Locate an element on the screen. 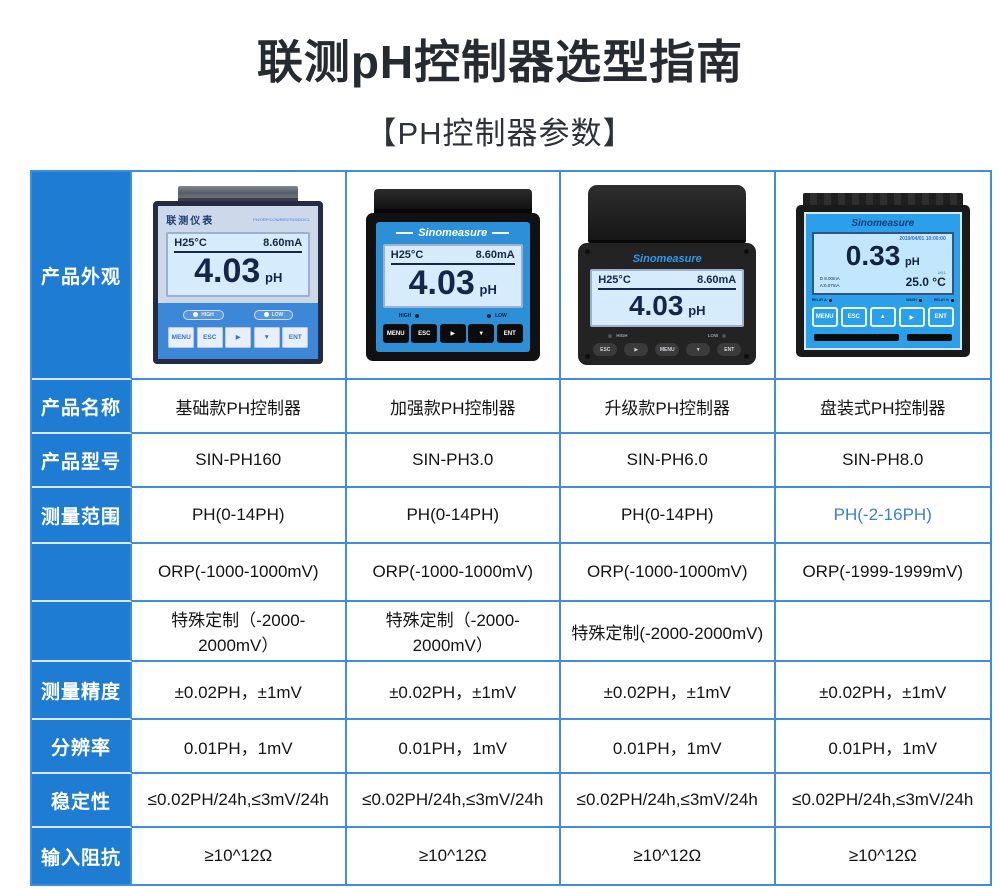  product-name-cell: 加强款PH控制器 is located at coordinates (453, 407).